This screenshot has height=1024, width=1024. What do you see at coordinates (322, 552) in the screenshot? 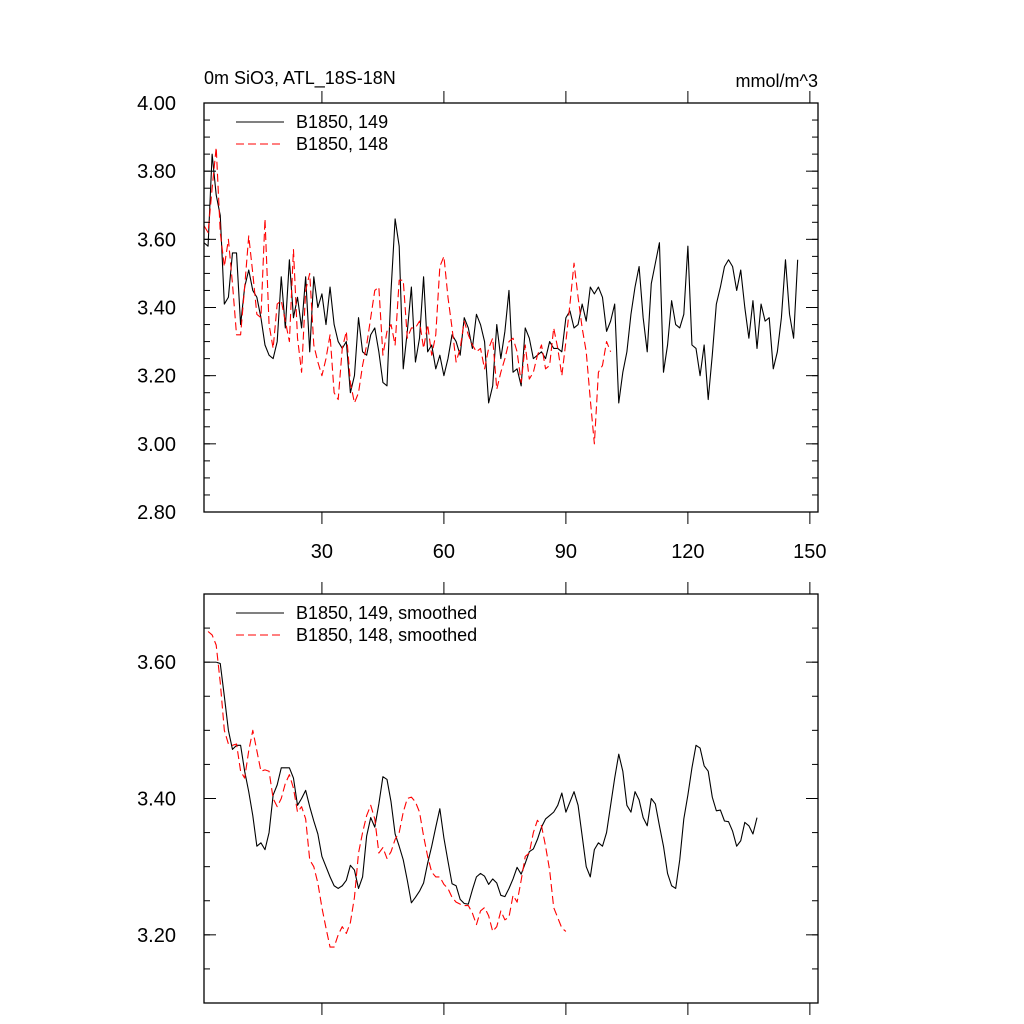
I see `x-tick-label: 30` at bounding box center [322, 552].